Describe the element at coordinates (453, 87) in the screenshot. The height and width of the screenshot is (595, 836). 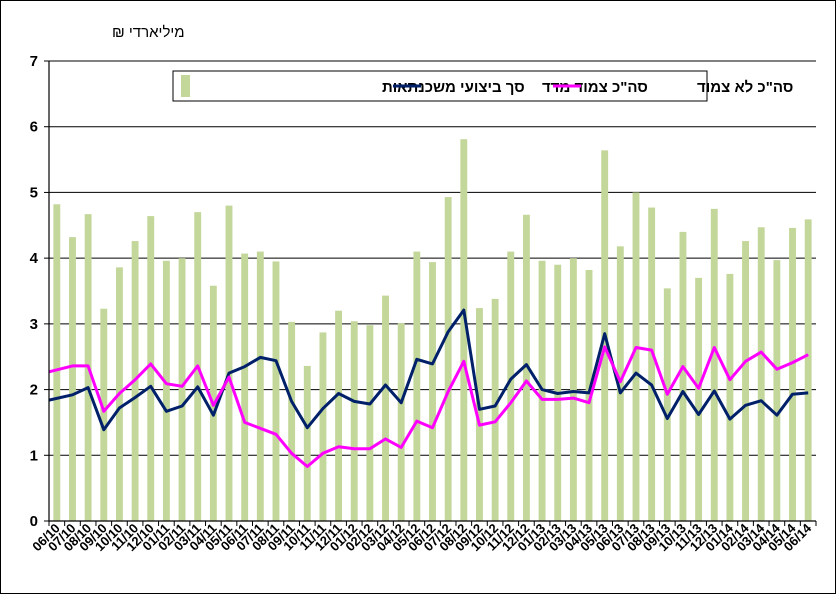
I see `legend-label-total-mortgages: סך ביצועי משכנתאות` at that location.